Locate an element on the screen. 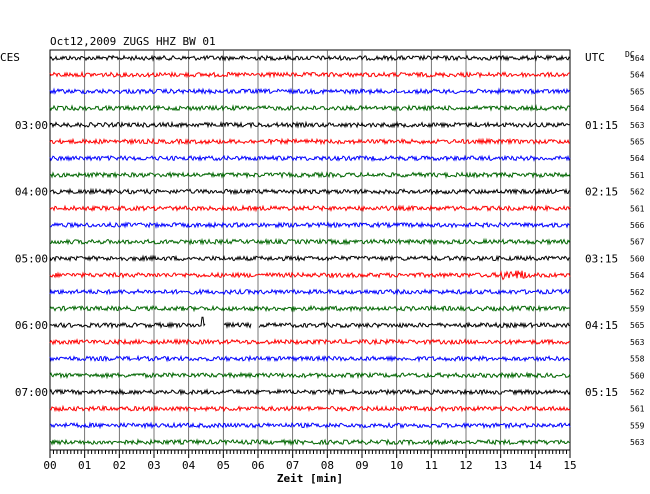 The height and width of the screenshot is (494, 650). left-hour-label-5: 07:00 is located at coordinates (31, 392).